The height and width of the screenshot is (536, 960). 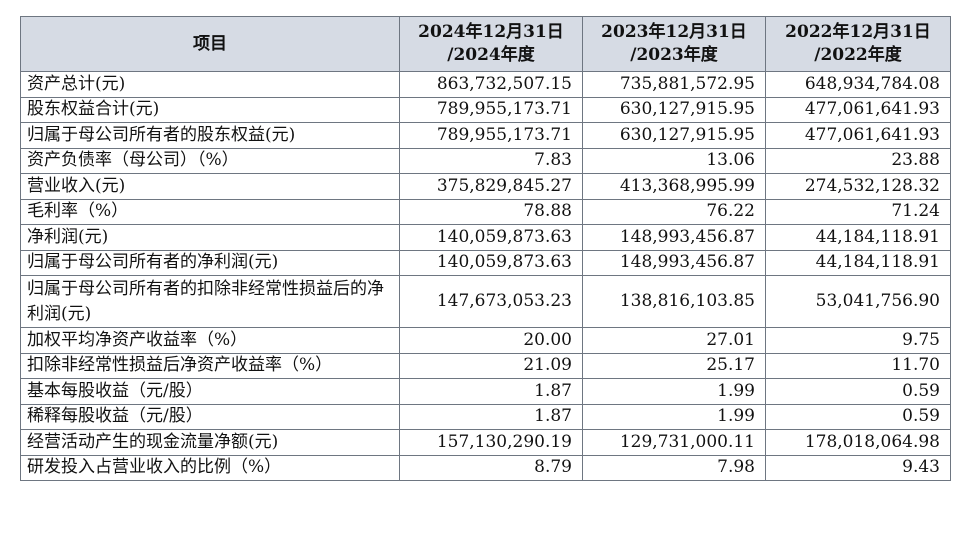 I want to click on header-2024: 2024年12月31日 /2024年度, so click(x=491, y=44).